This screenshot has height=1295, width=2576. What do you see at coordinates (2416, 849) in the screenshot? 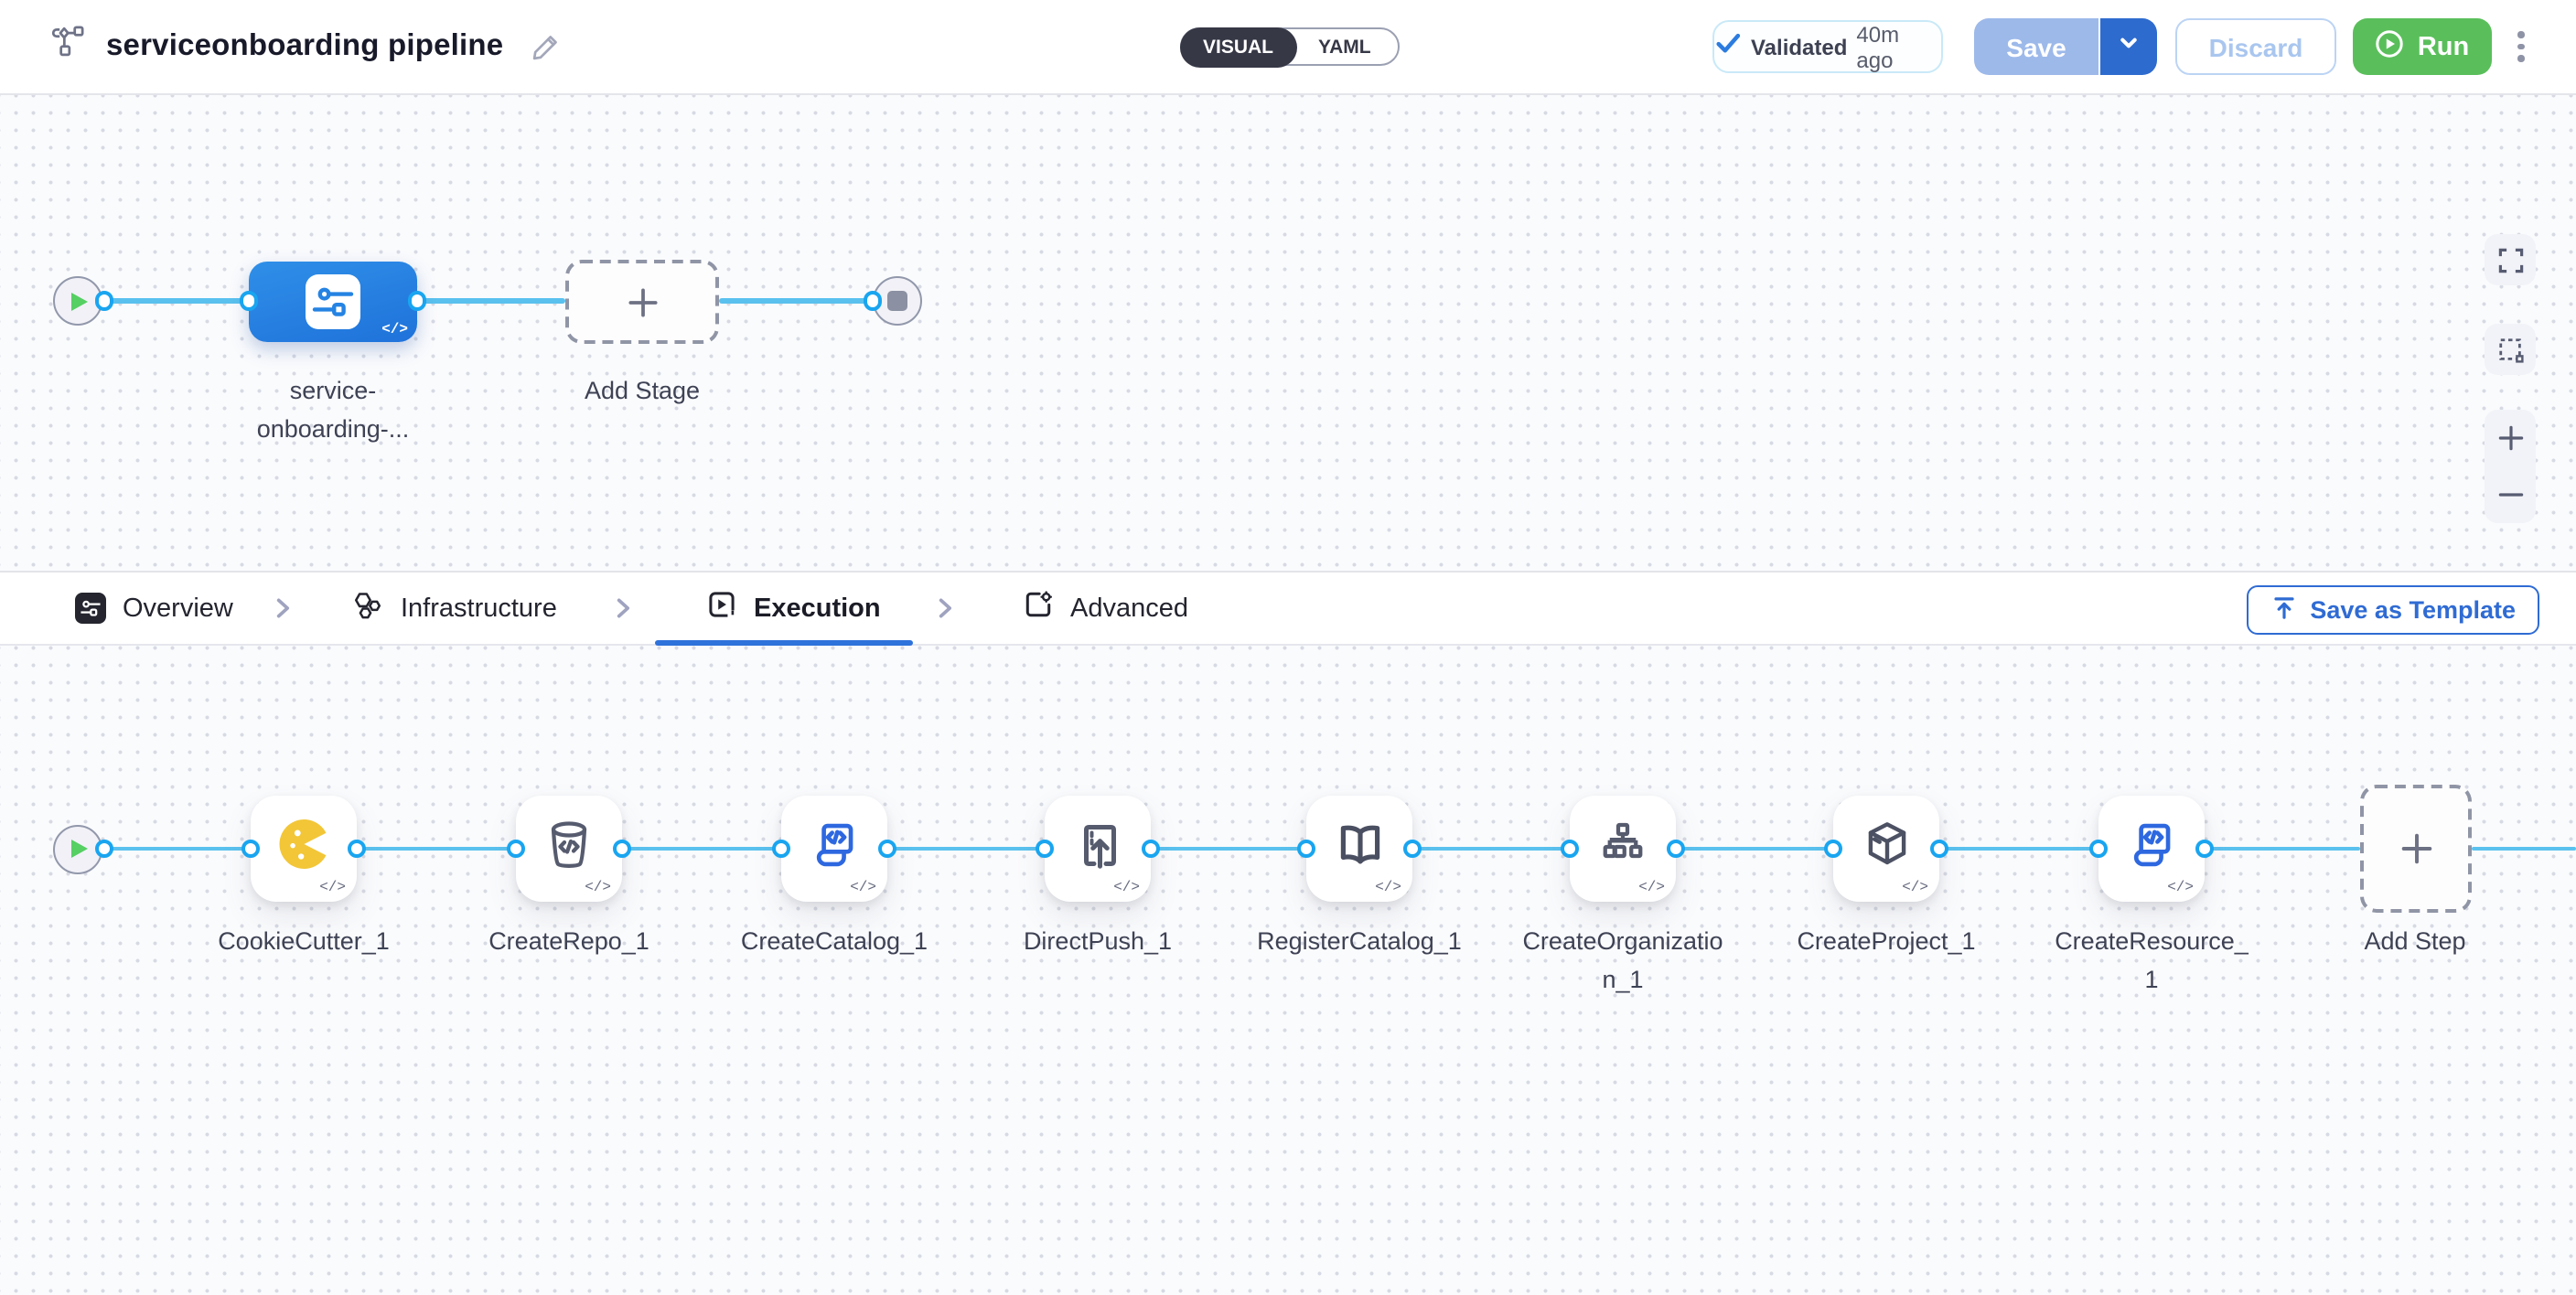
I see `add-step-button` at bounding box center [2416, 849].